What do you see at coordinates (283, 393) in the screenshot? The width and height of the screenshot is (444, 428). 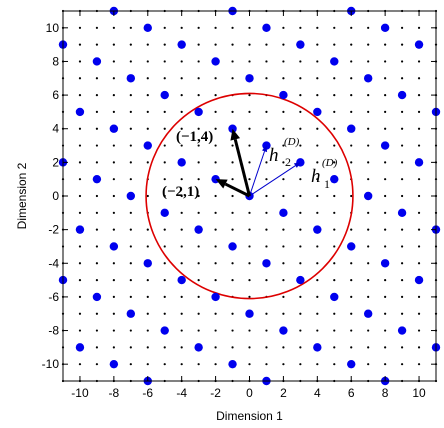 I see `x-tick-label: 2` at bounding box center [283, 393].